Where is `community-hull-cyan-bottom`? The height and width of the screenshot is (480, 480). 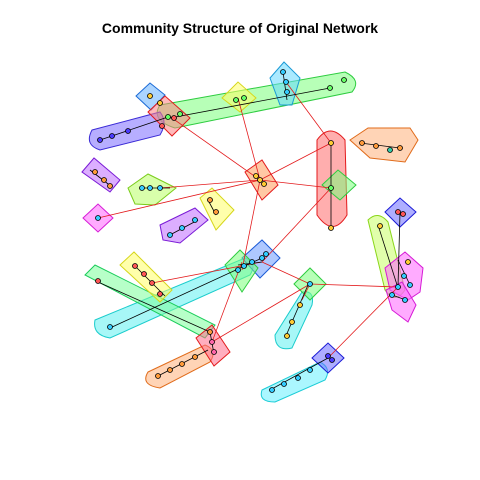 community-hull-cyan-bottom is located at coordinates (294, 382).